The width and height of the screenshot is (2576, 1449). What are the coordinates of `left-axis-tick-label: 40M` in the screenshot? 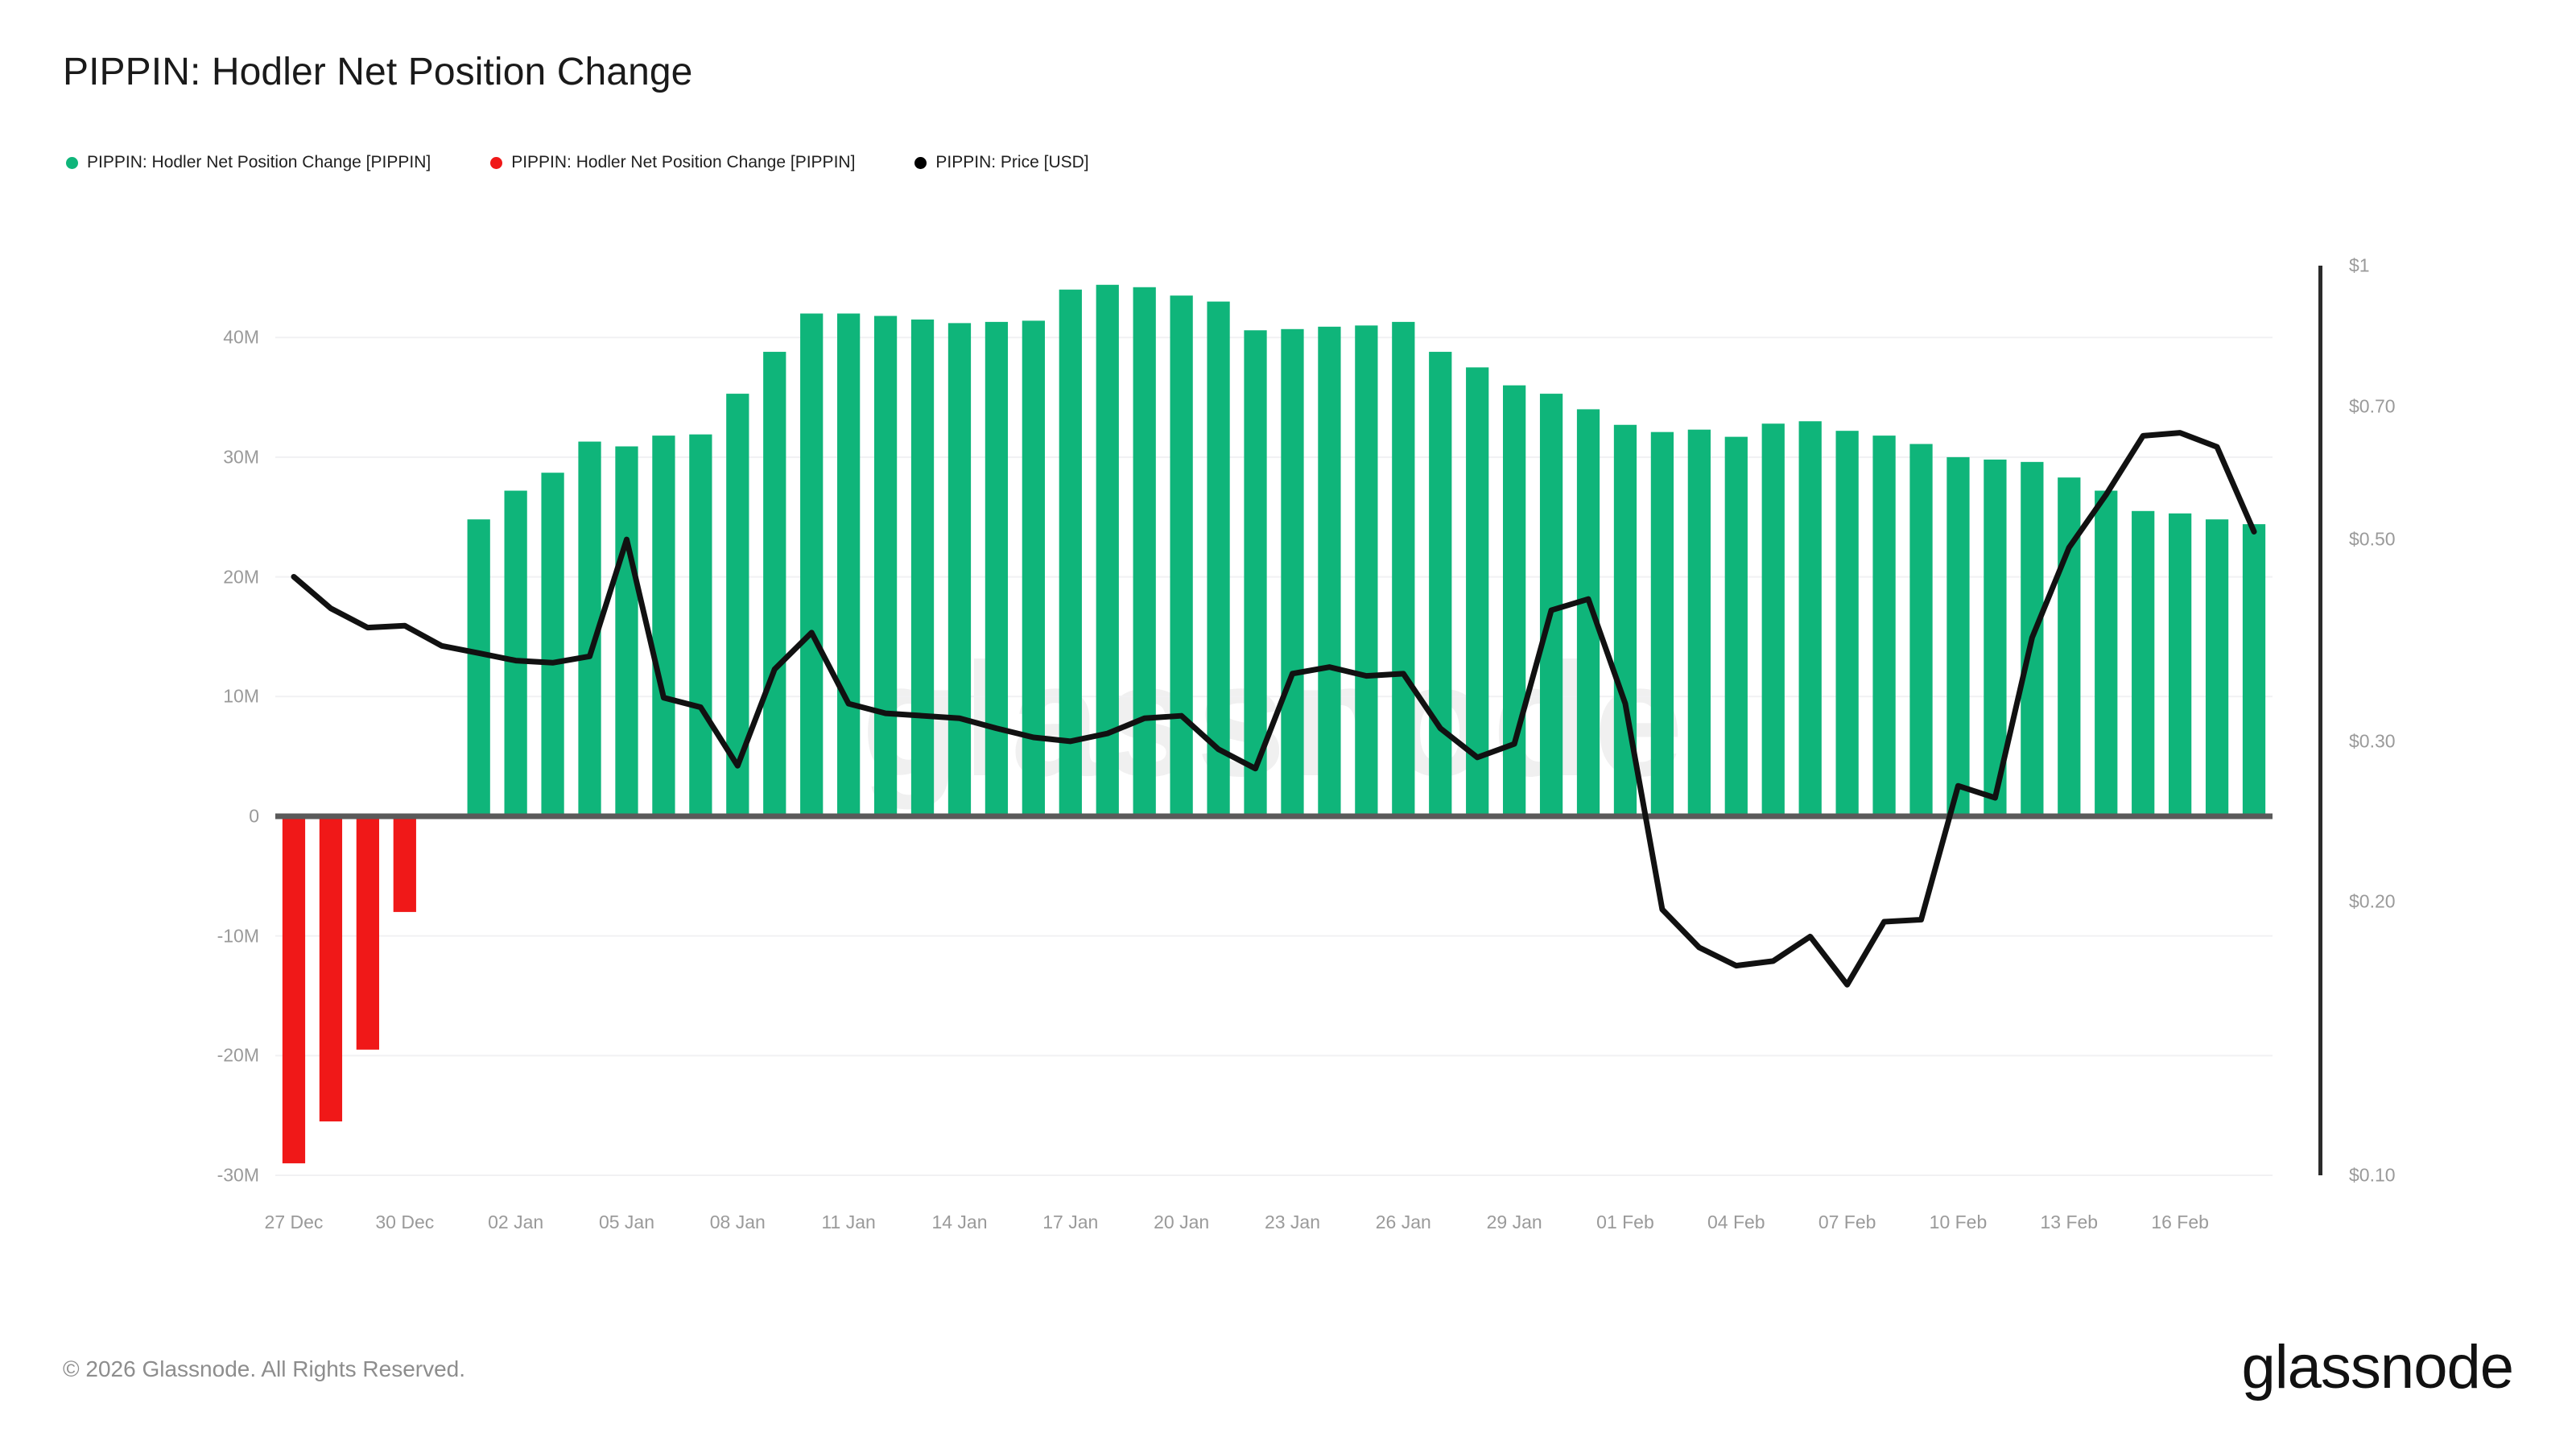 It's located at (241, 337).